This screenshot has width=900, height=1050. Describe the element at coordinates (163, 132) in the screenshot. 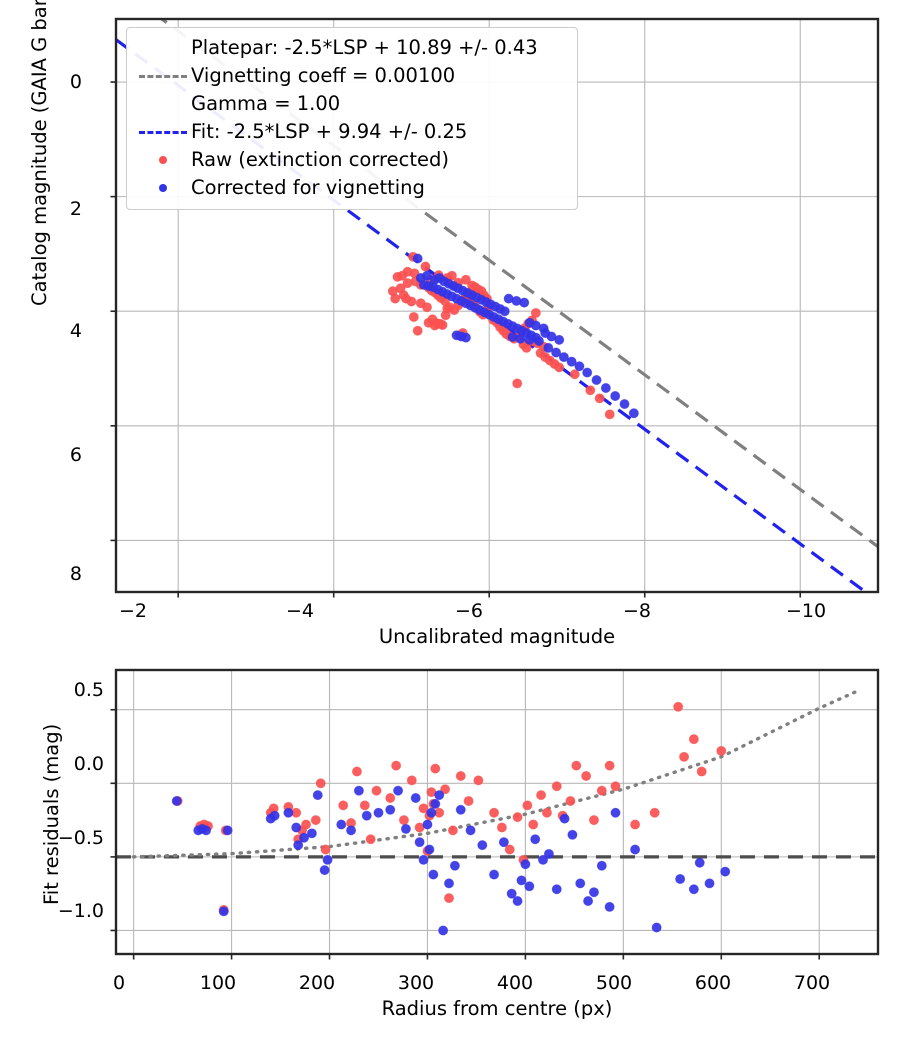

I see `legend-handle-dashed-blue` at that location.